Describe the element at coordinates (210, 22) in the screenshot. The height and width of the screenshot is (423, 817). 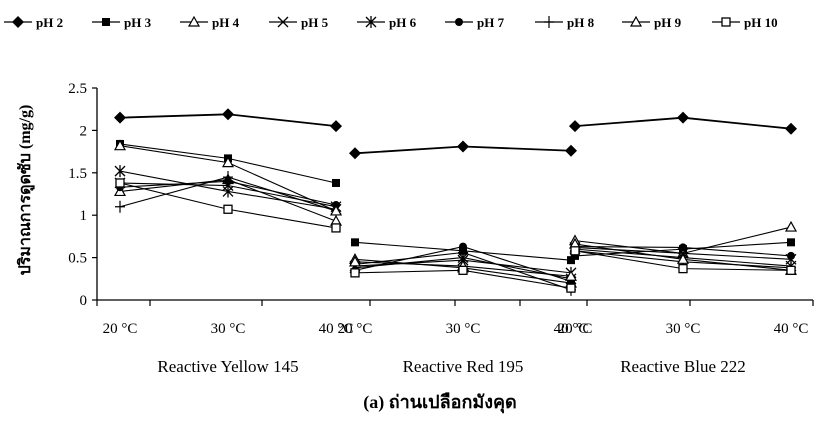
I see `legend-item: pH 4` at that location.